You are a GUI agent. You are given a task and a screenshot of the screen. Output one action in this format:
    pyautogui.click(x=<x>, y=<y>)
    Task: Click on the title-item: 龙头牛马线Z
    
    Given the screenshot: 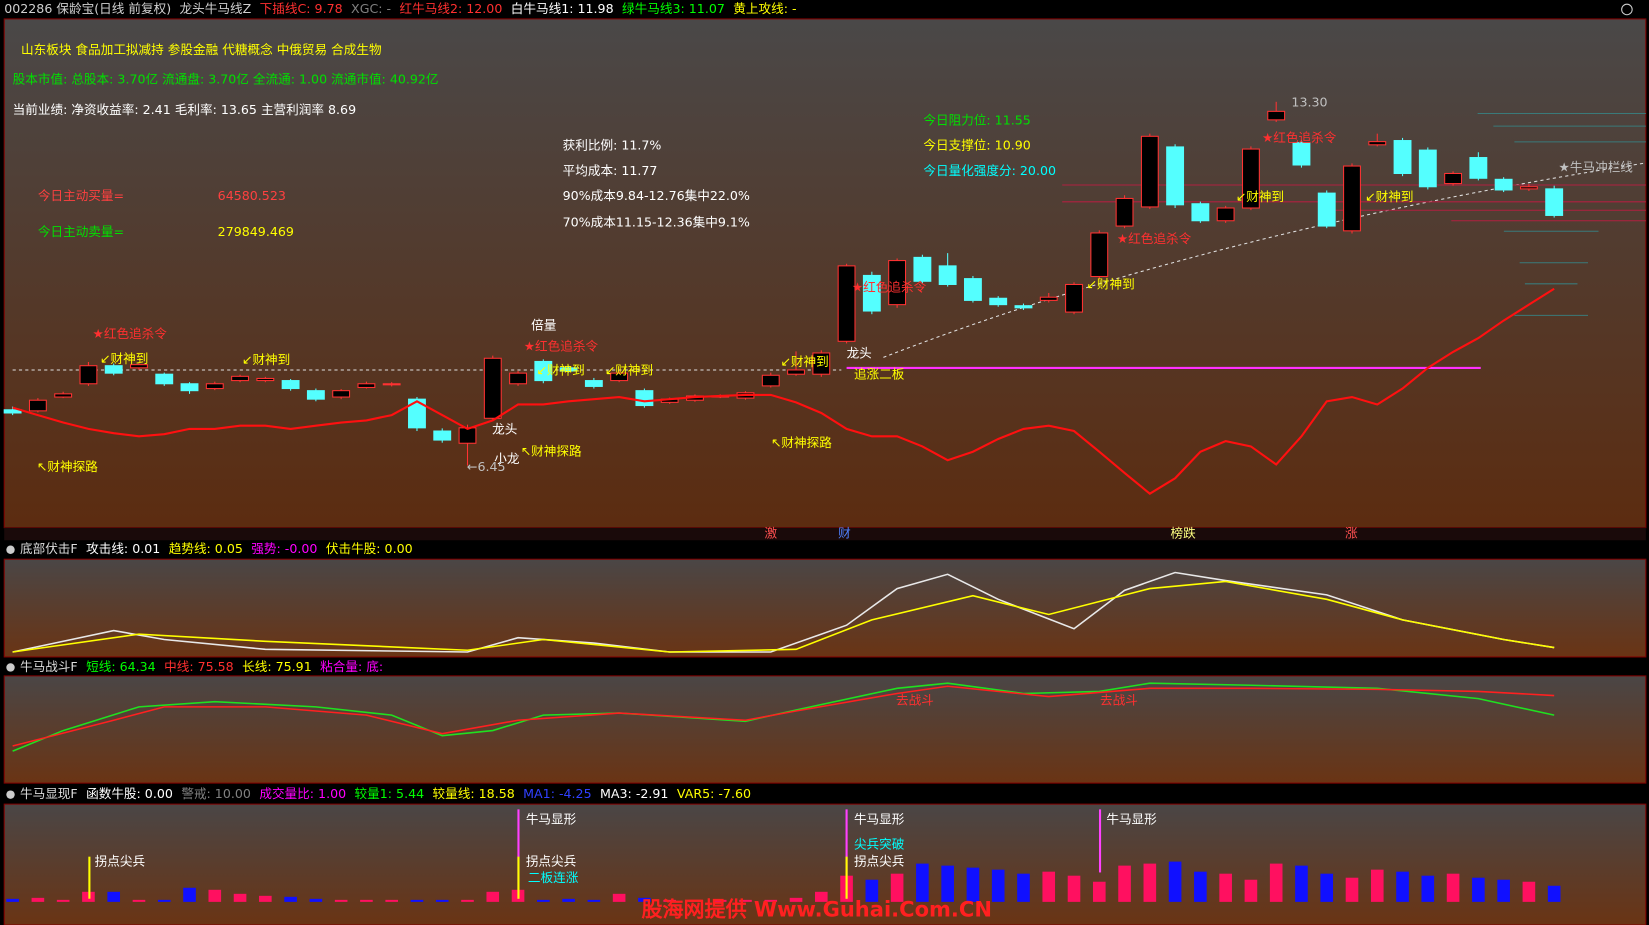 What is the action you would take?
    pyautogui.click(x=216, y=8)
    